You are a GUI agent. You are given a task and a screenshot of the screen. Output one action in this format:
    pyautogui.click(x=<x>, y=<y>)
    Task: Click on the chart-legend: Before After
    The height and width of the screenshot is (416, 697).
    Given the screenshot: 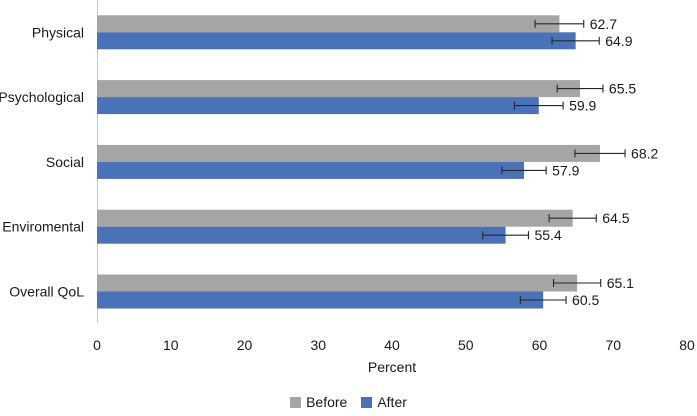 What is the action you would take?
    pyautogui.click(x=348, y=402)
    